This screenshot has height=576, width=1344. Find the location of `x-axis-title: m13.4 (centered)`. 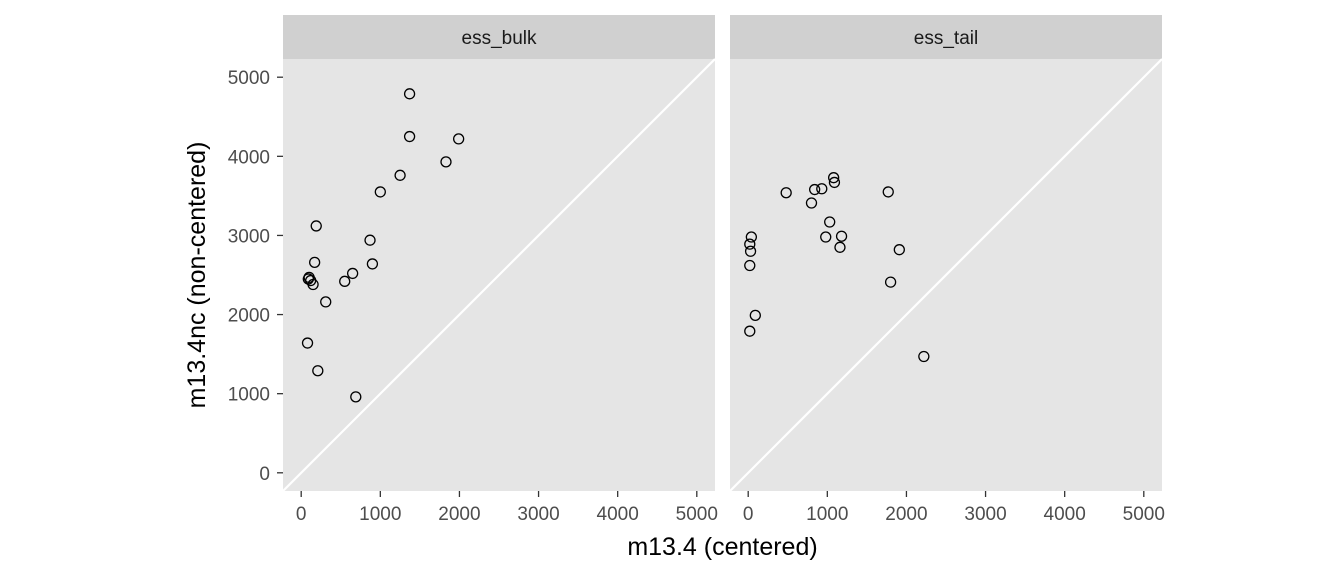

x-axis-title: m13.4 (centered) is located at coordinates (722, 547).